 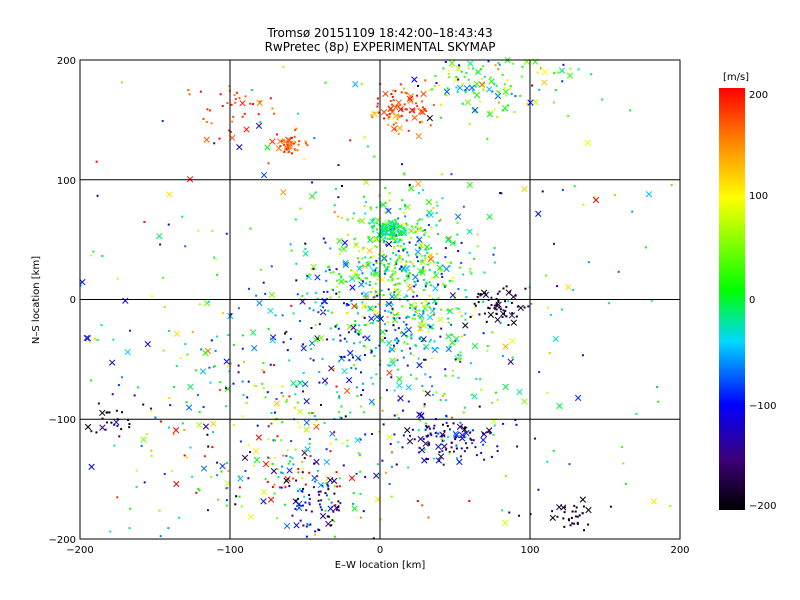 What do you see at coordinates (229, 550) in the screenshot?
I see `x-tick-label: −100` at bounding box center [229, 550].